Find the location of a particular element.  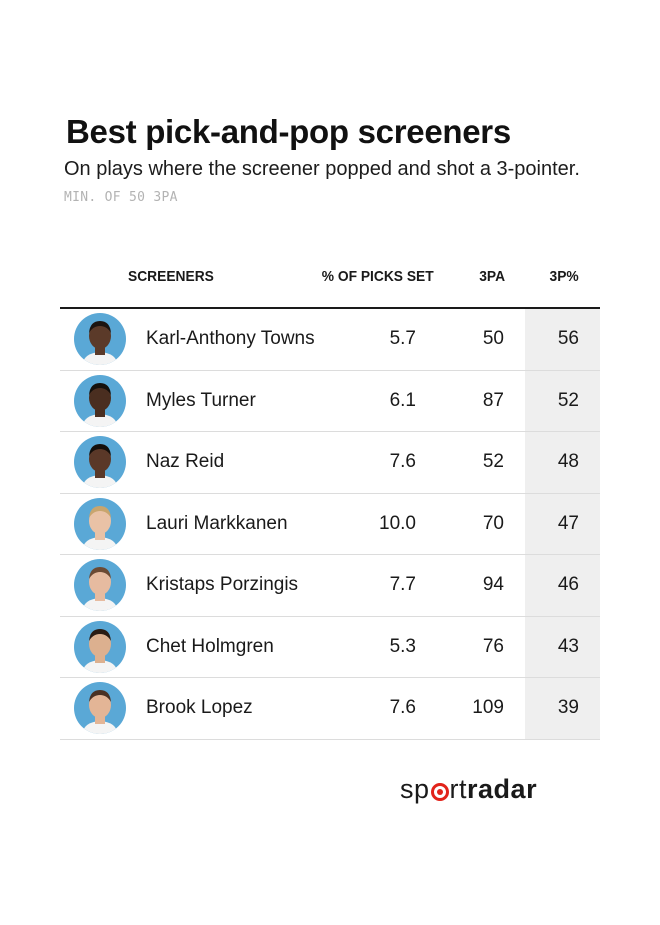

three-pa-value: 52 is located at coordinates (493, 461).